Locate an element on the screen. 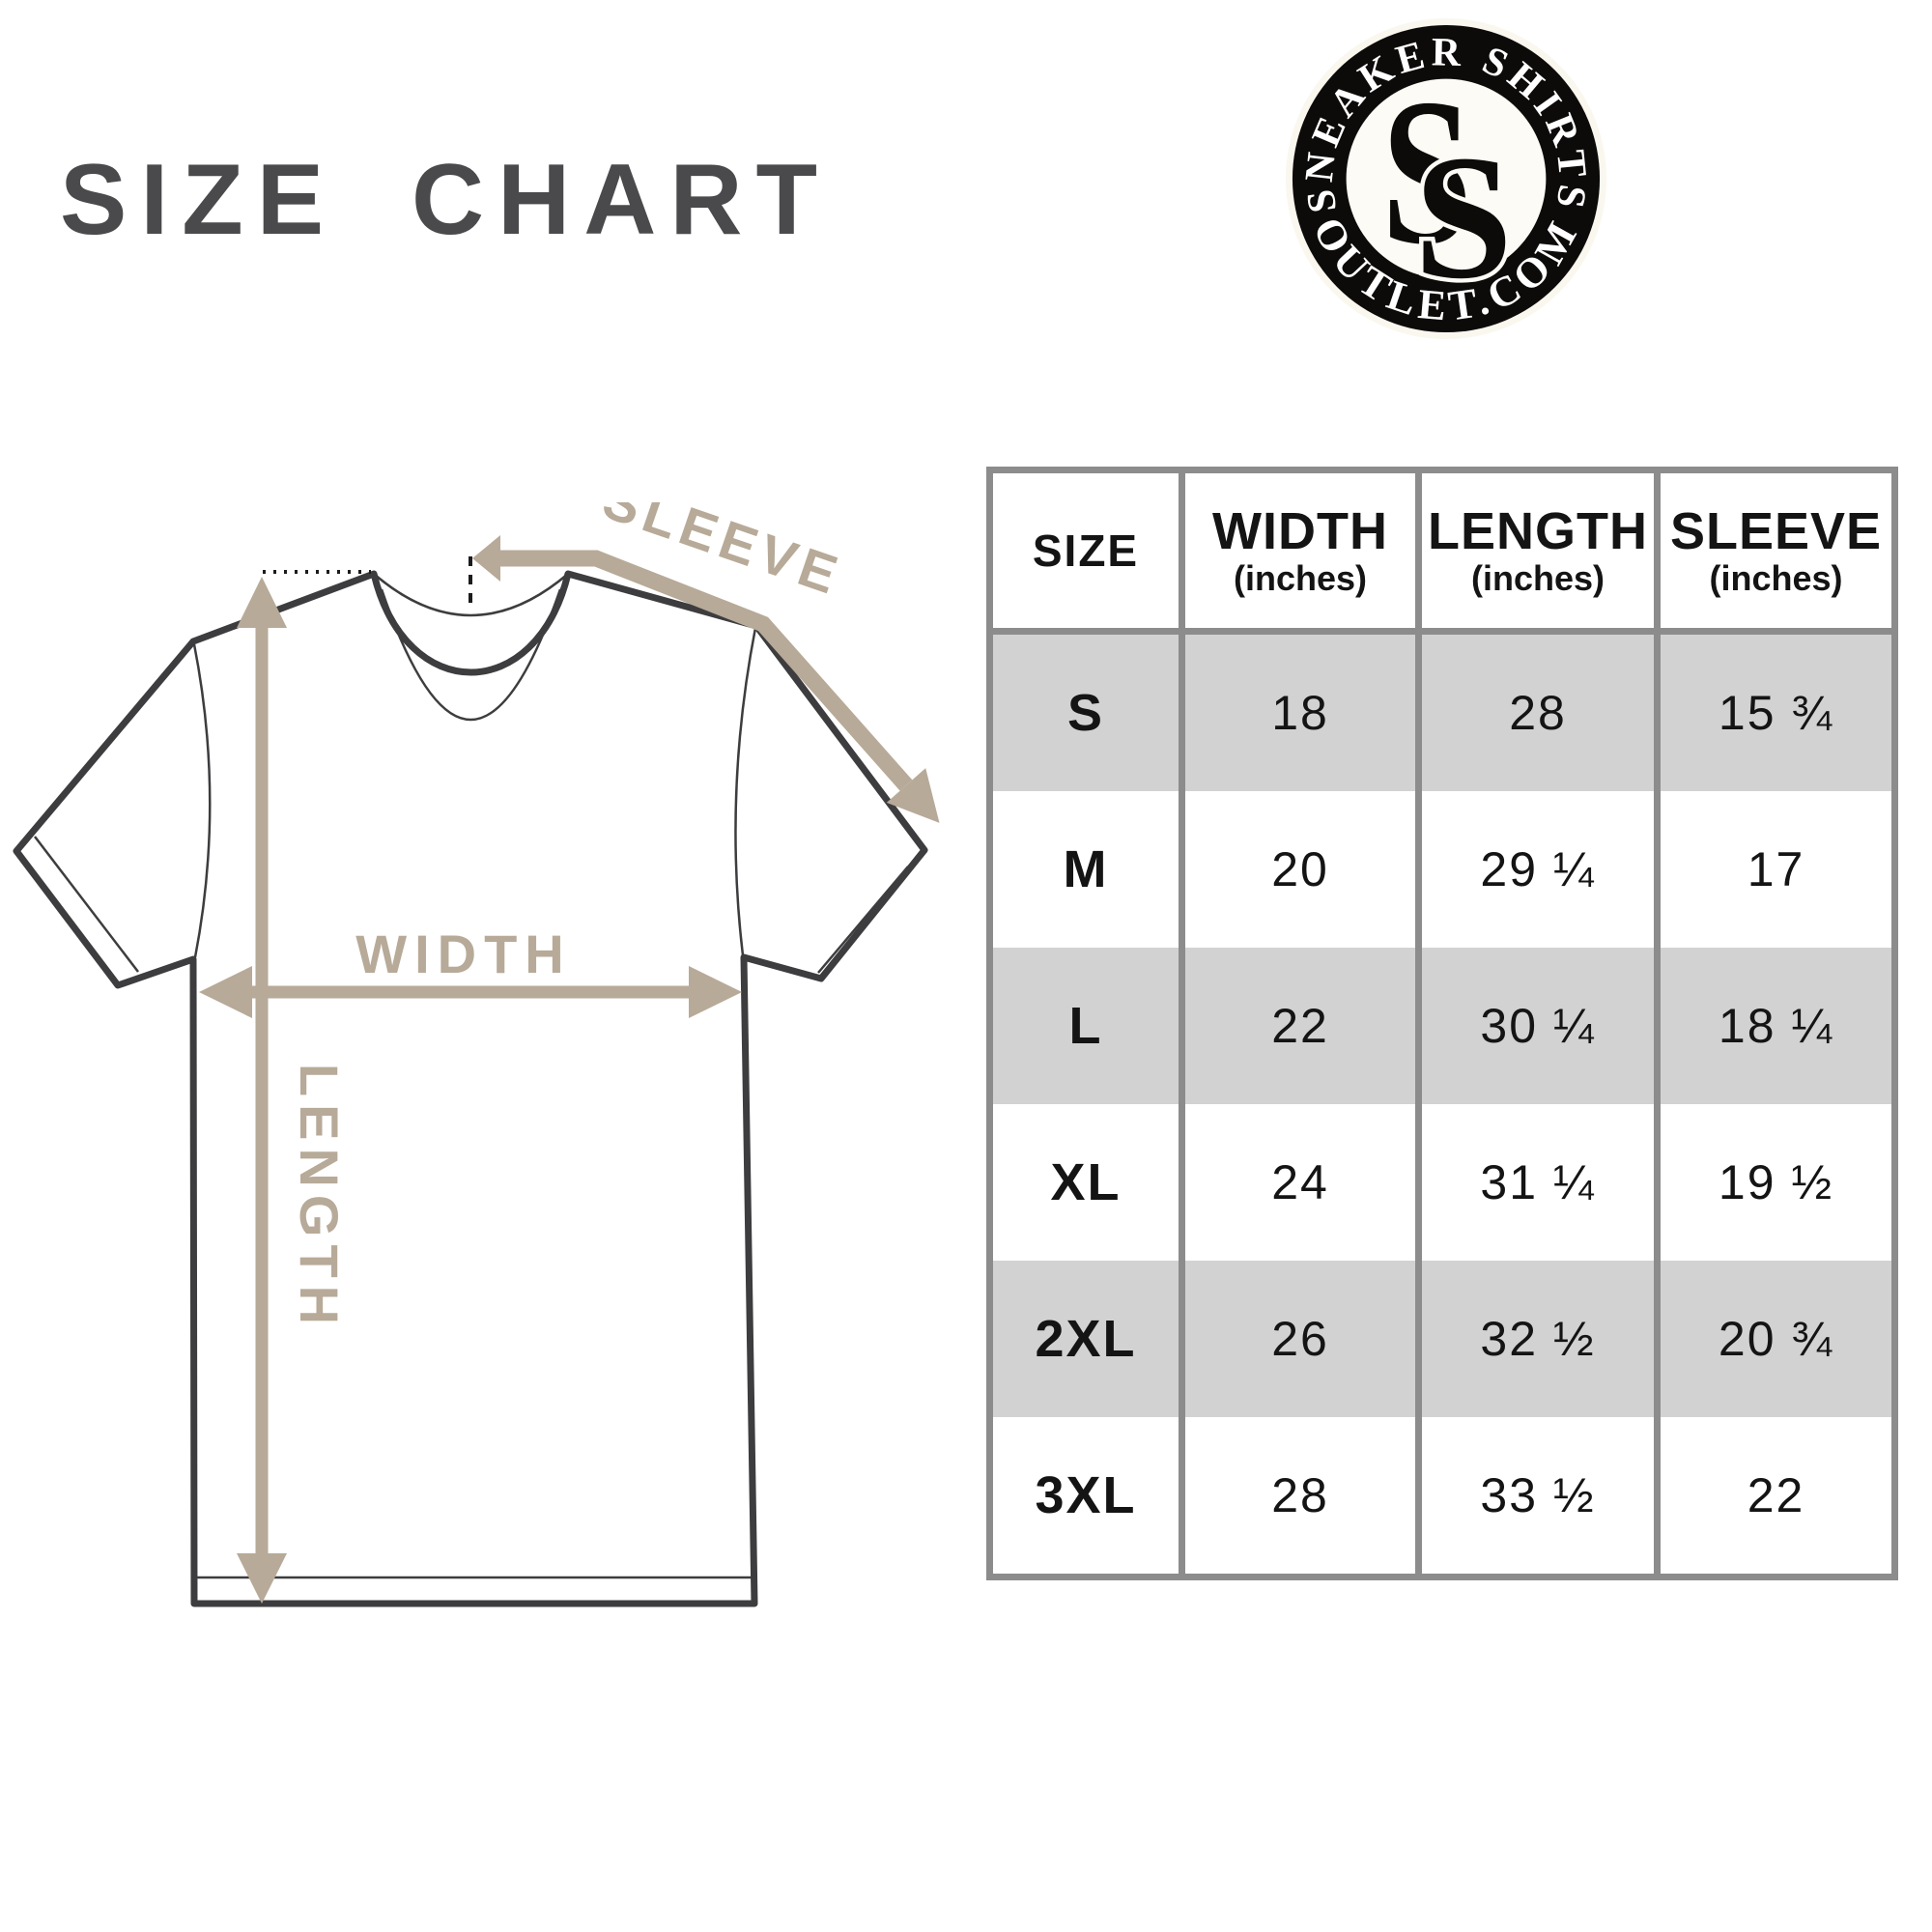 This screenshot has width=1932, height=1932. cell-length: 30 ¼ is located at coordinates (1538, 1026).